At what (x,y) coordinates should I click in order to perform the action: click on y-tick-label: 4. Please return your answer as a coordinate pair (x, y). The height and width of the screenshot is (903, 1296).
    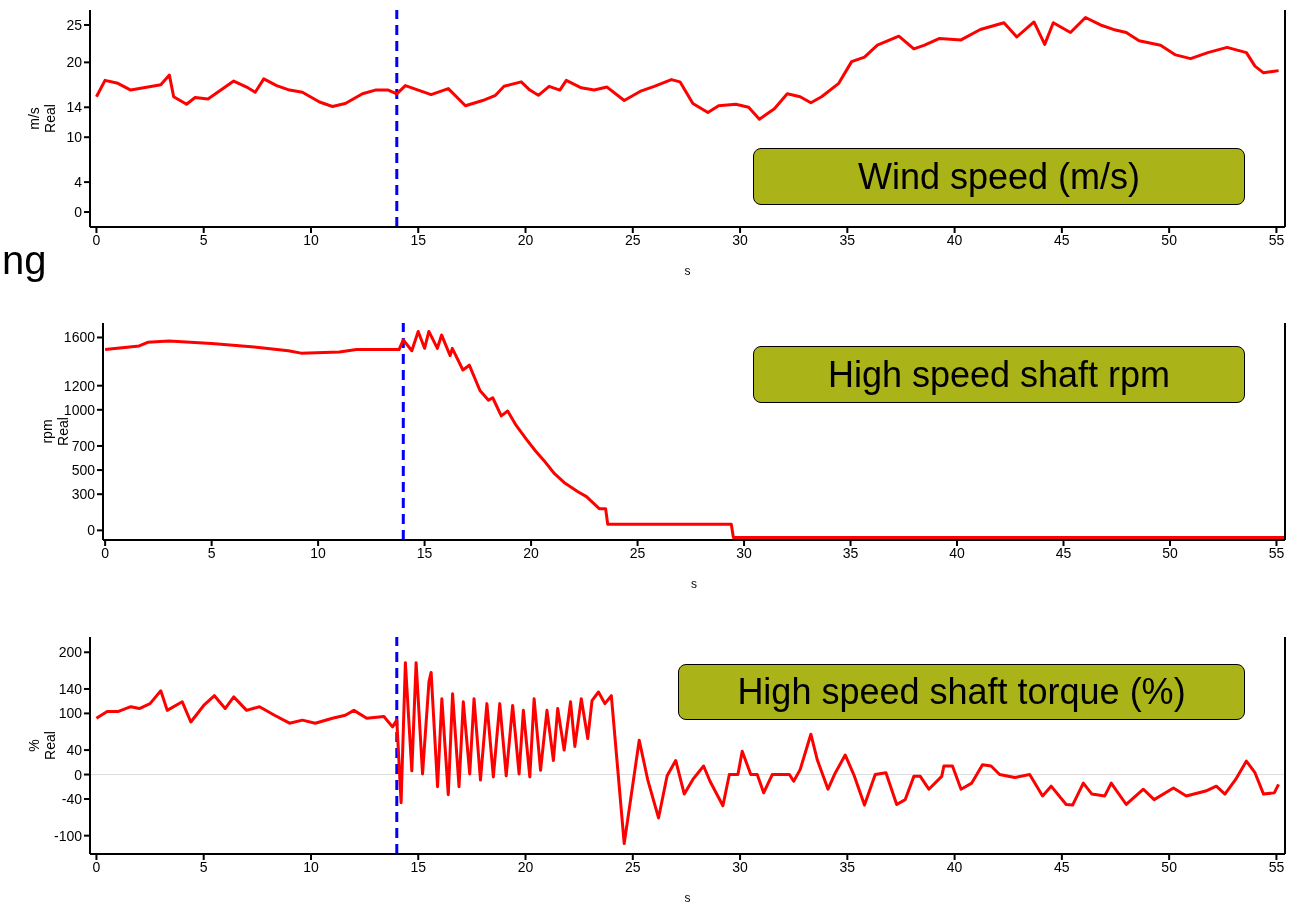
    Looking at the image, I should click on (78, 182).